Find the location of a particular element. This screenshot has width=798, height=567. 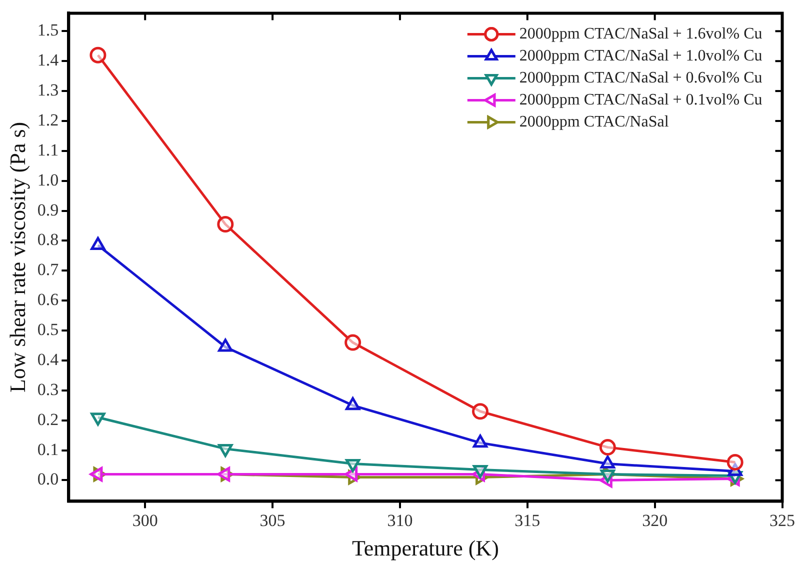

y-tick-label: 0.0 is located at coordinates (48, 479).